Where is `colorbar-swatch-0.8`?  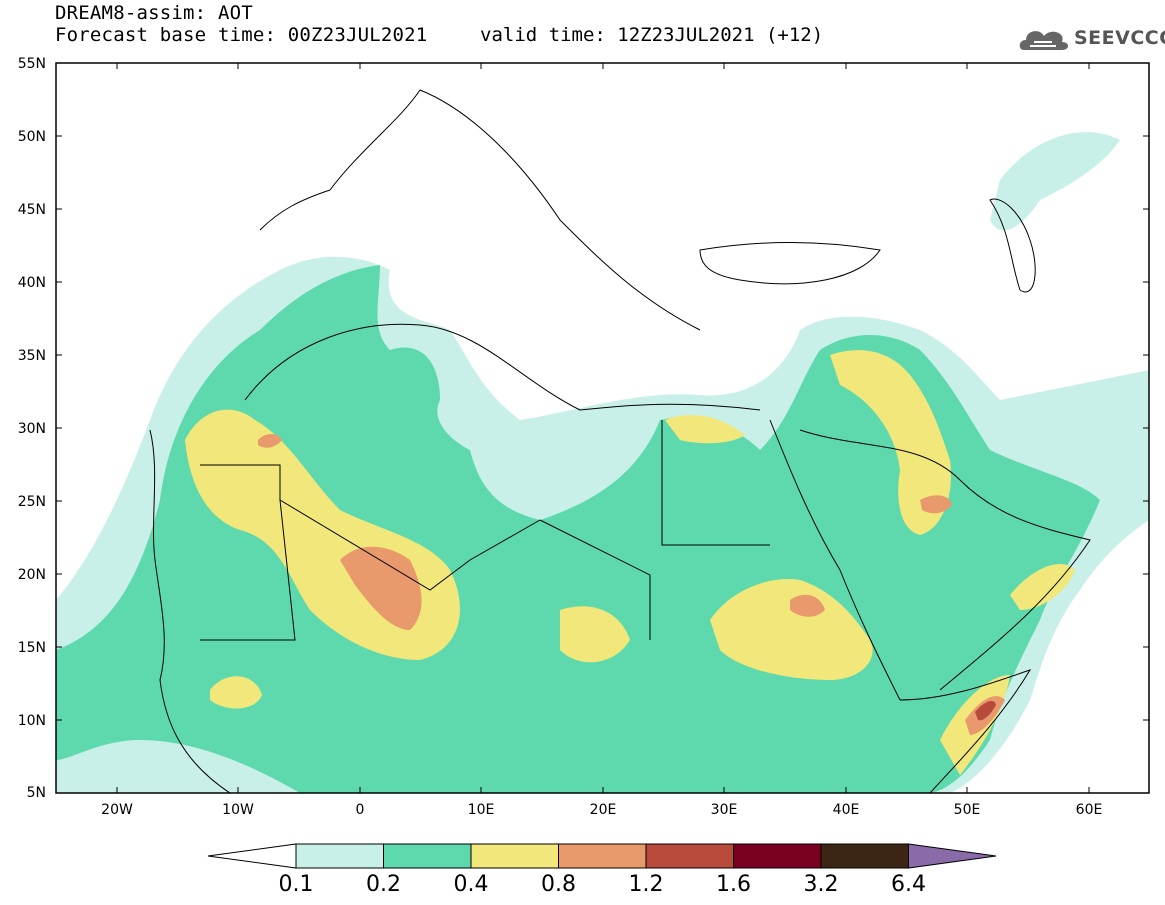 colorbar-swatch-0.8 is located at coordinates (602, 856).